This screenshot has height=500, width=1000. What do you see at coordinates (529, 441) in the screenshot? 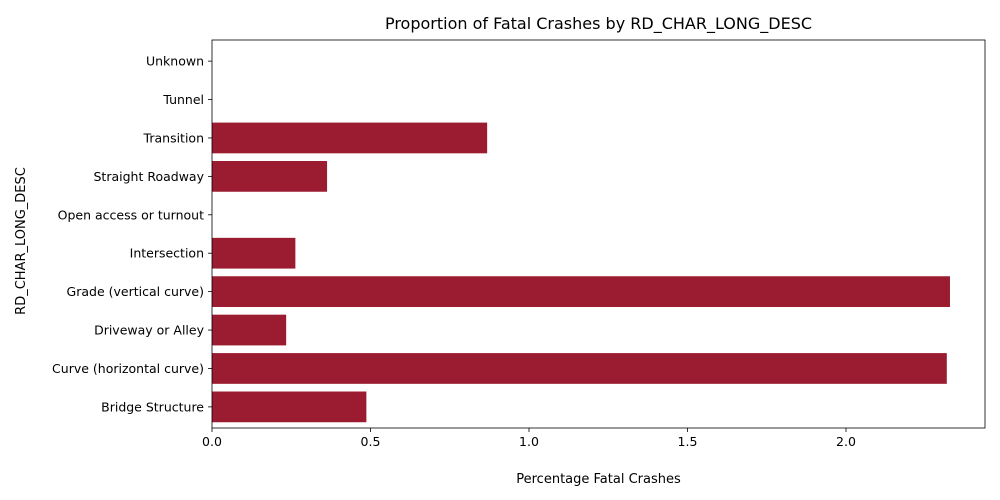
I see `x-tick-label: 1.0` at bounding box center [529, 441].